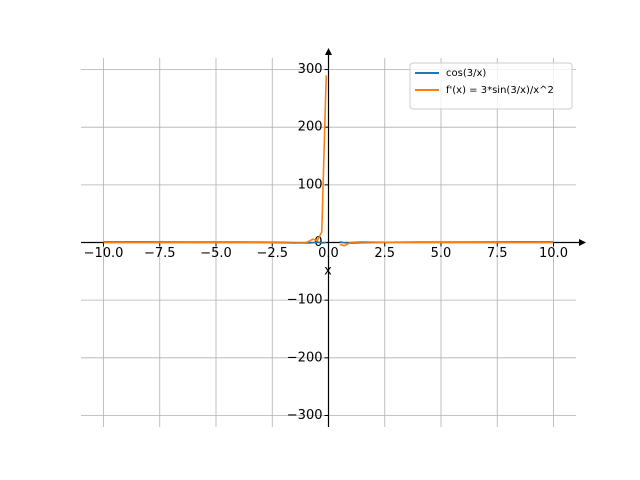 The height and width of the screenshot is (480, 640). I want to click on y-tick-label: −200, so click(305, 357).